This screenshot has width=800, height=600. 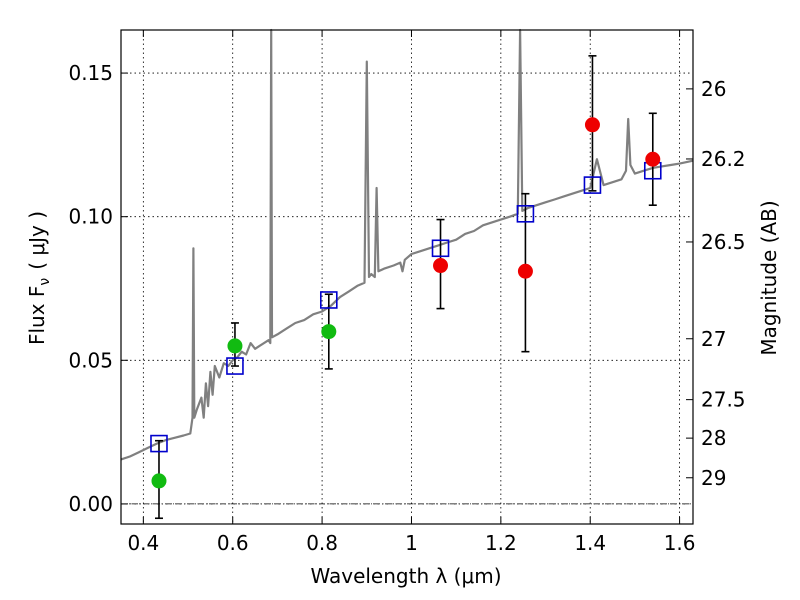 I want to click on right-tick-label: 26.2, so click(x=723, y=159).